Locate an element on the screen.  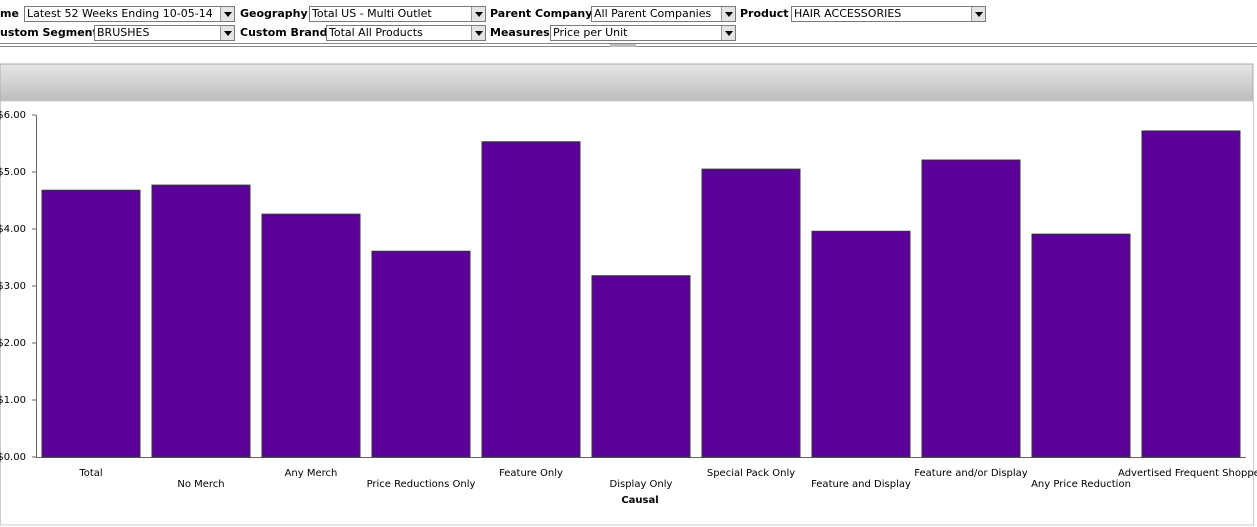
filter-value: Latest 52 Weeks Ending 10-05-14 is located at coordinates (120, 13).